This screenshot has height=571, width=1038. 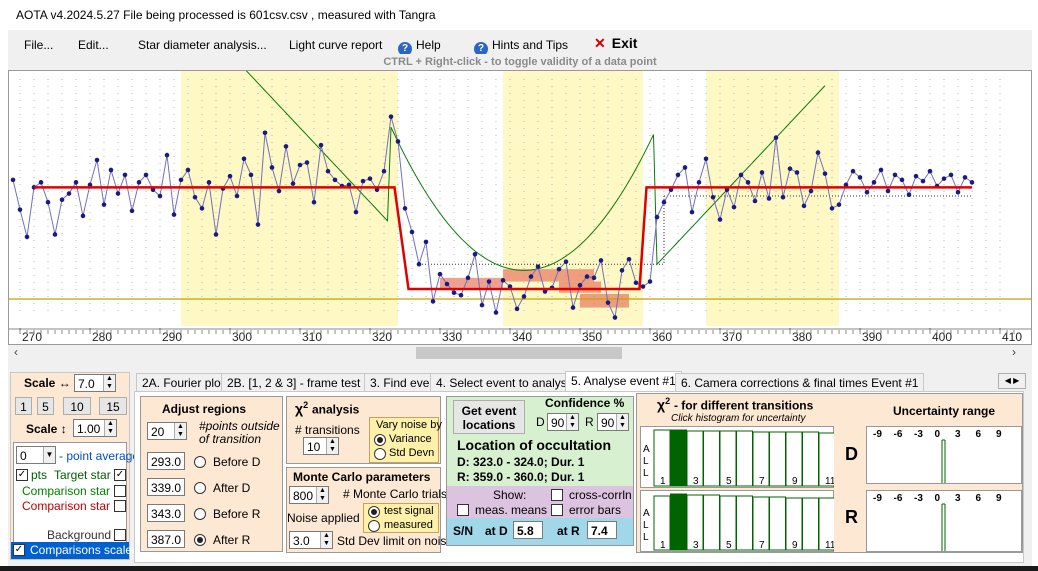 What do you see at coordinates (615, 43) in the screenshot?
I see `menu-exit: ✕ Exit` at bounding box center [615, 43].